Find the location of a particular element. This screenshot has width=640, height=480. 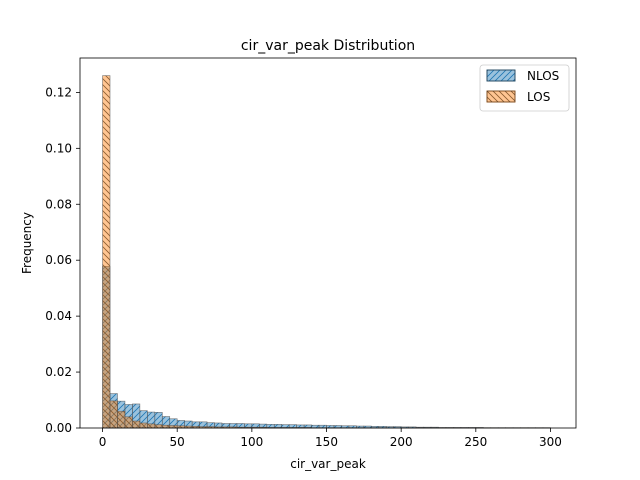

y-axis-label: Frequency is located at coordinates (27, 243).